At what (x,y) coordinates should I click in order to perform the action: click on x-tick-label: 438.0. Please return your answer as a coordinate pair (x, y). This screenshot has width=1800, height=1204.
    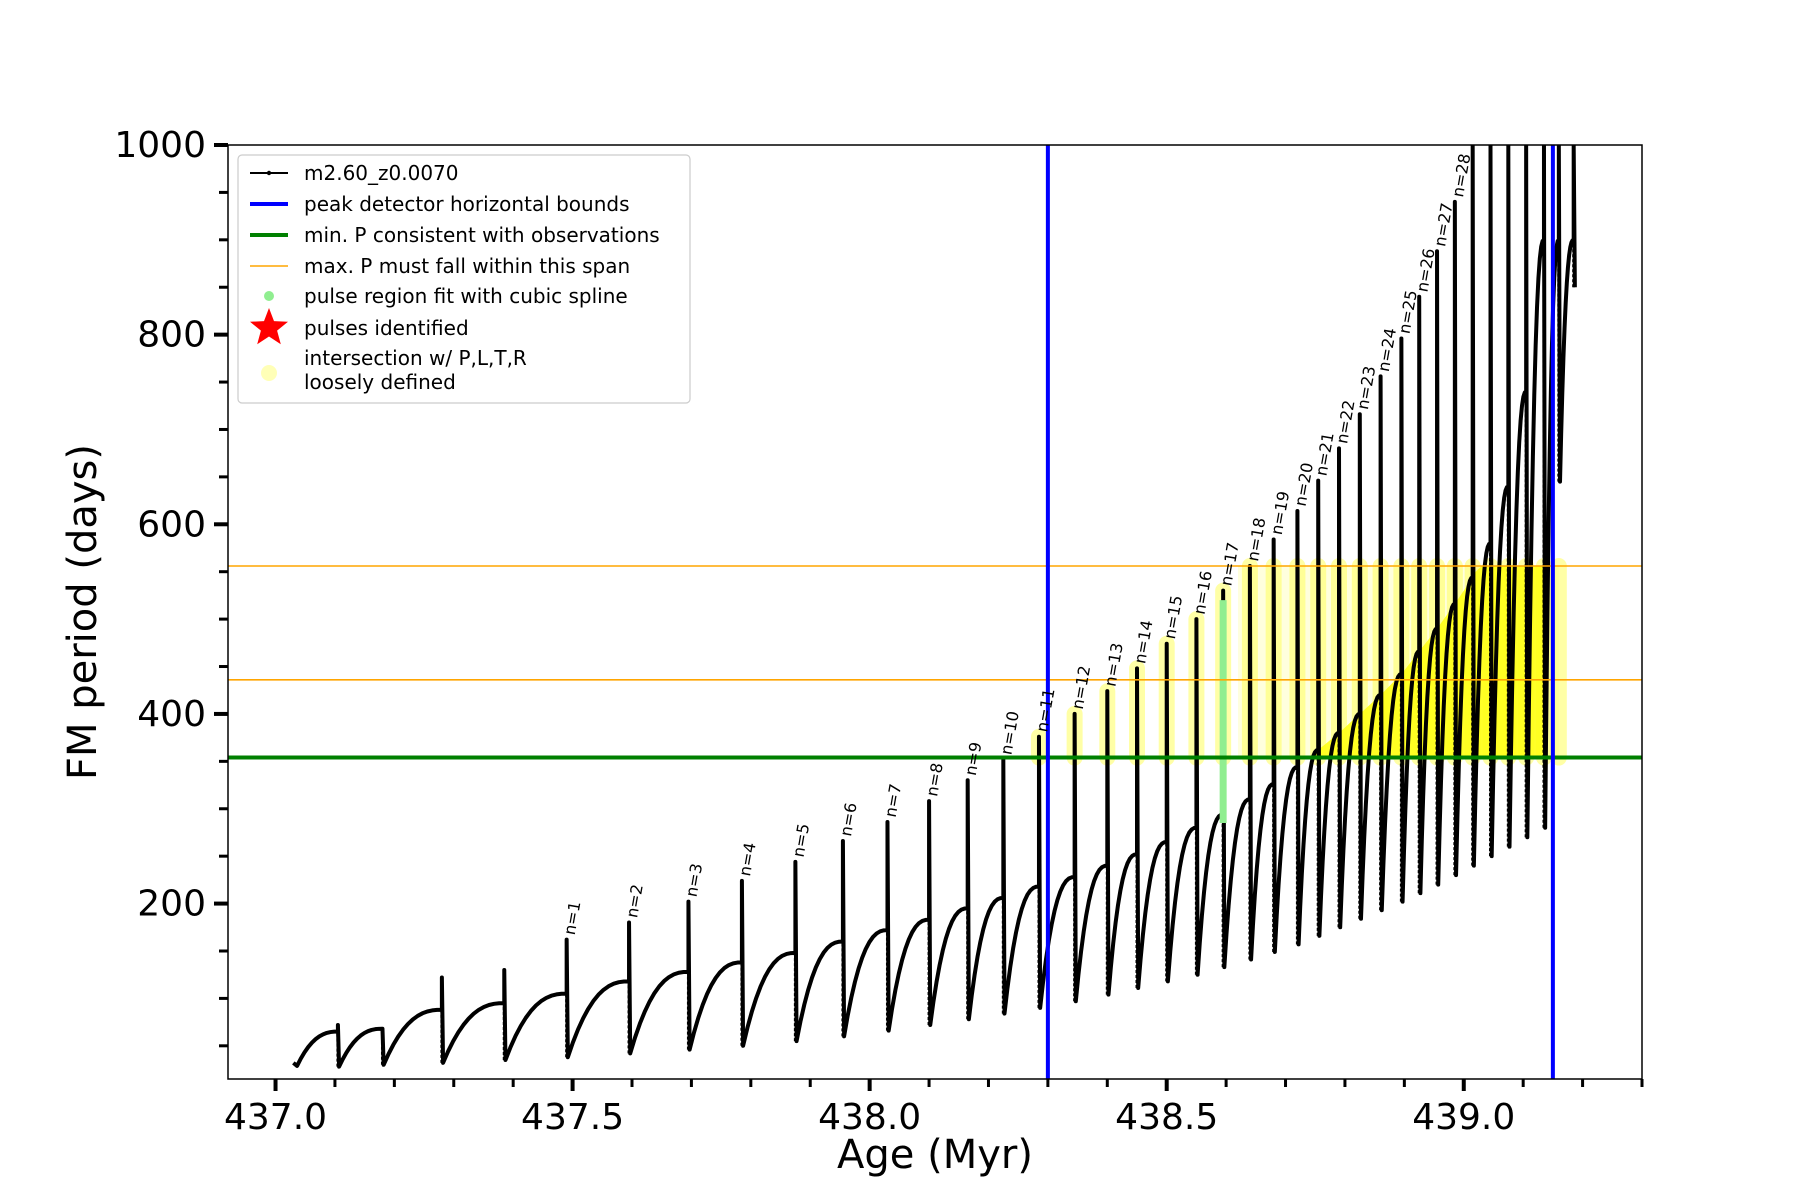
    Looking at the image, I should click on (869, 1117).